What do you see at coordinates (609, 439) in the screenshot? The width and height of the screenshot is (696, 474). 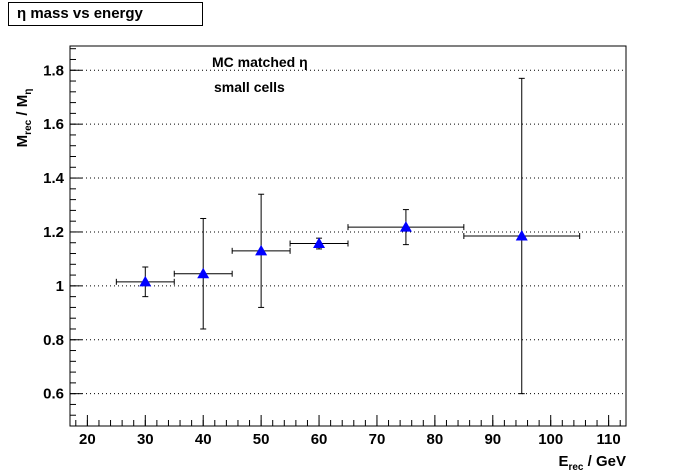 I see `x-tick-label: 110` at bounding box center [609, 439].